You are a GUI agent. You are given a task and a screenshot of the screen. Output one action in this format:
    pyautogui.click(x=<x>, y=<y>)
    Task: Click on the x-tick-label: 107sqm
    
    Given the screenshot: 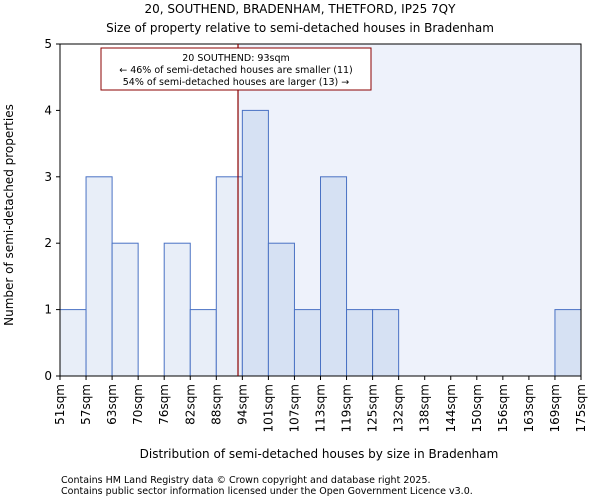 What is the action you would take?
    pyautogui.click(x=294, y=408)
    